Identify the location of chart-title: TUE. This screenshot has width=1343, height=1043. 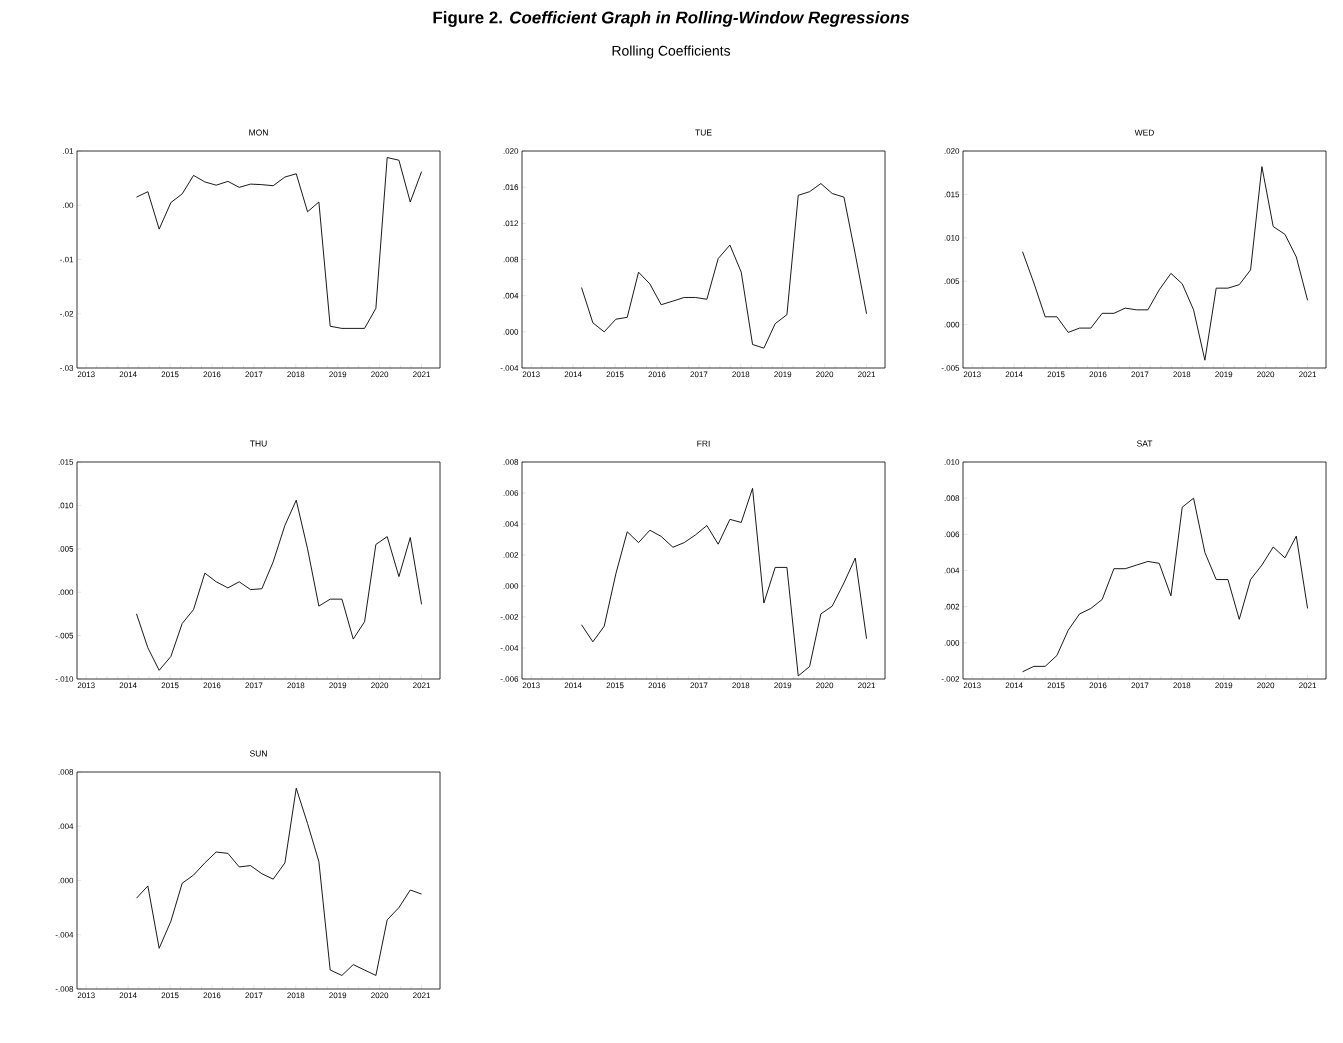
(703, 132).